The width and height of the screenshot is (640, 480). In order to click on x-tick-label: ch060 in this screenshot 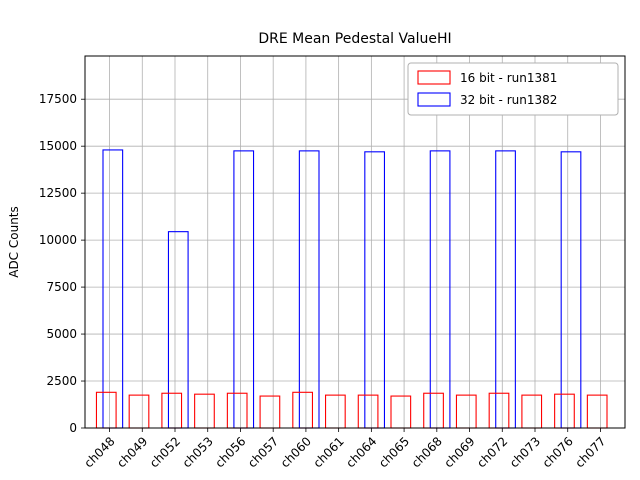, I will do `click(296, 452)`.